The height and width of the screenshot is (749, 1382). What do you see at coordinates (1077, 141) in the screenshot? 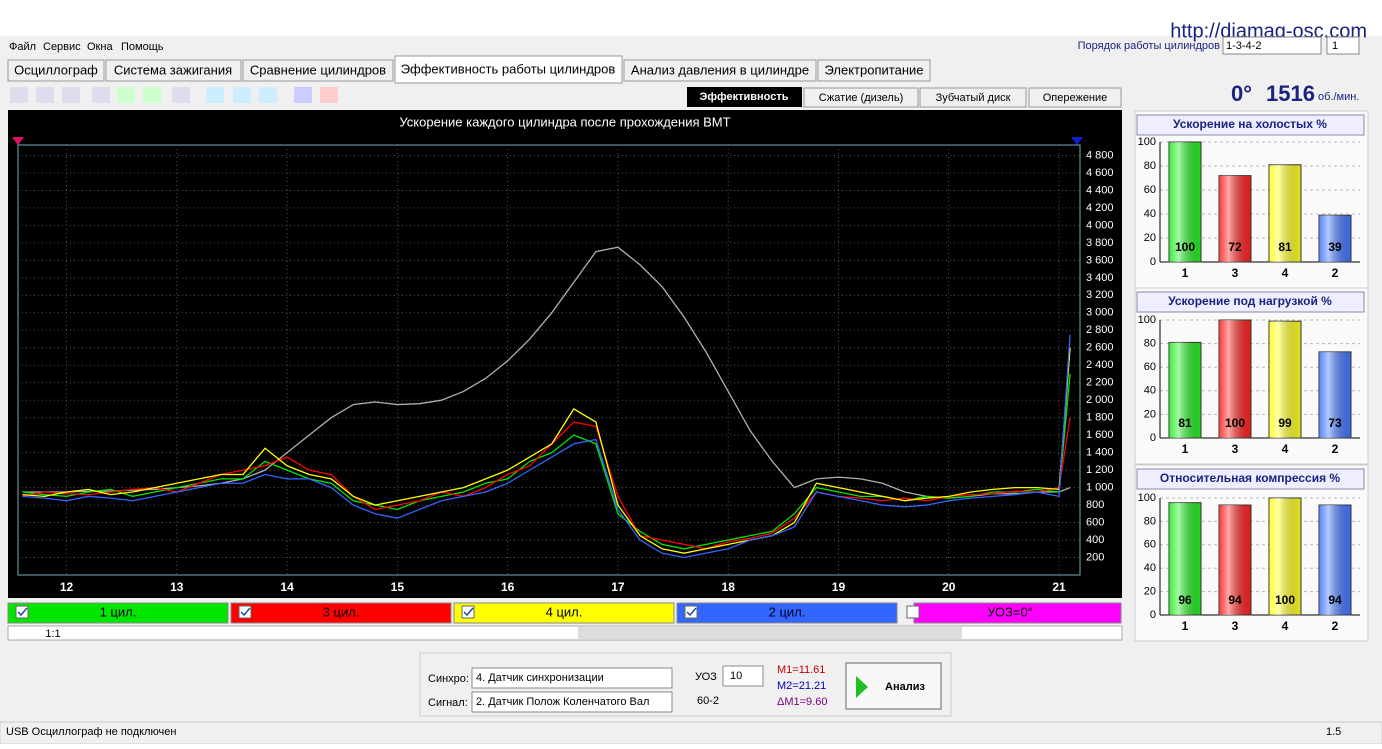
I see `marker-right` at bounding box center [1077, 141].